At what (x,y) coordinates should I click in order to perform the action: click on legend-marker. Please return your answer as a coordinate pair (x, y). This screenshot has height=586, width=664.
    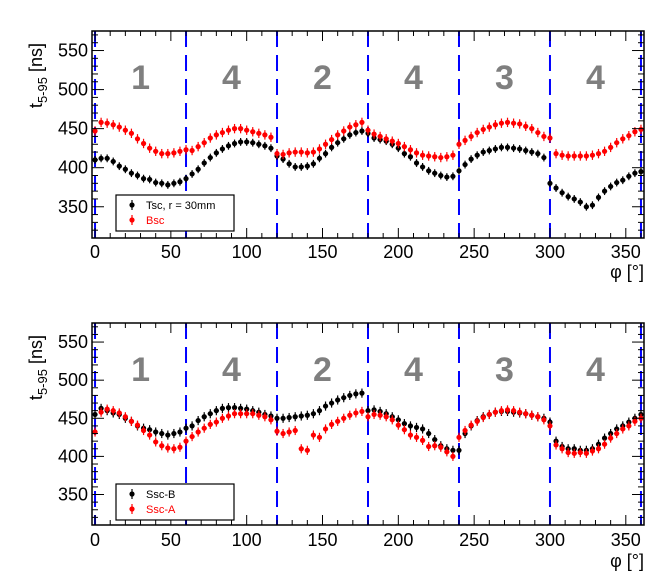
    Looking at the image, I should click on (132, 494).